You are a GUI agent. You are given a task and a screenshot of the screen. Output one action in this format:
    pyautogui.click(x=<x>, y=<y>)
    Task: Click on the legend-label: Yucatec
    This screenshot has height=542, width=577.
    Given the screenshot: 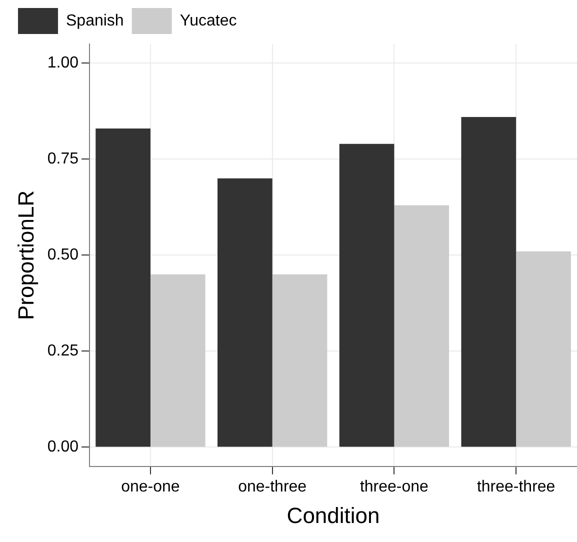 What is the action you would take?
    pyautogui.click(x=208, y=21)
    